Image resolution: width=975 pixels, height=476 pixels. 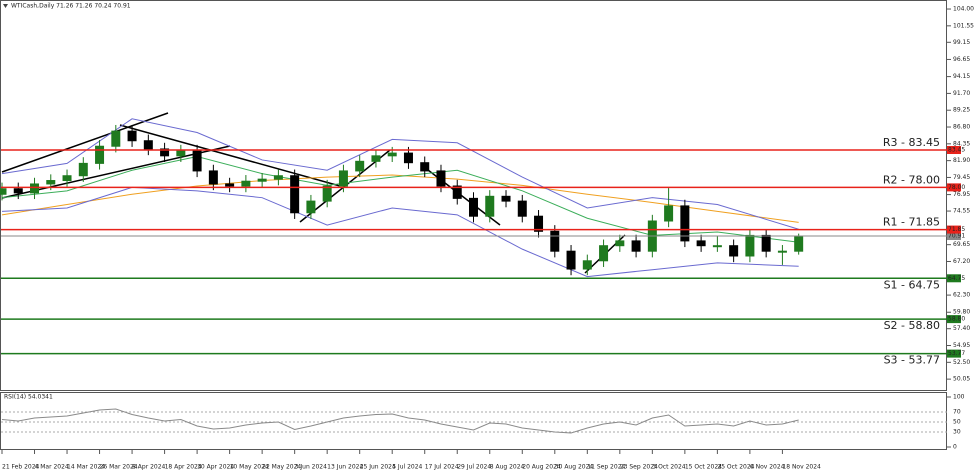 I want to click on x-tick-label: 26 Mar 2024, so click(x=119, y=467).